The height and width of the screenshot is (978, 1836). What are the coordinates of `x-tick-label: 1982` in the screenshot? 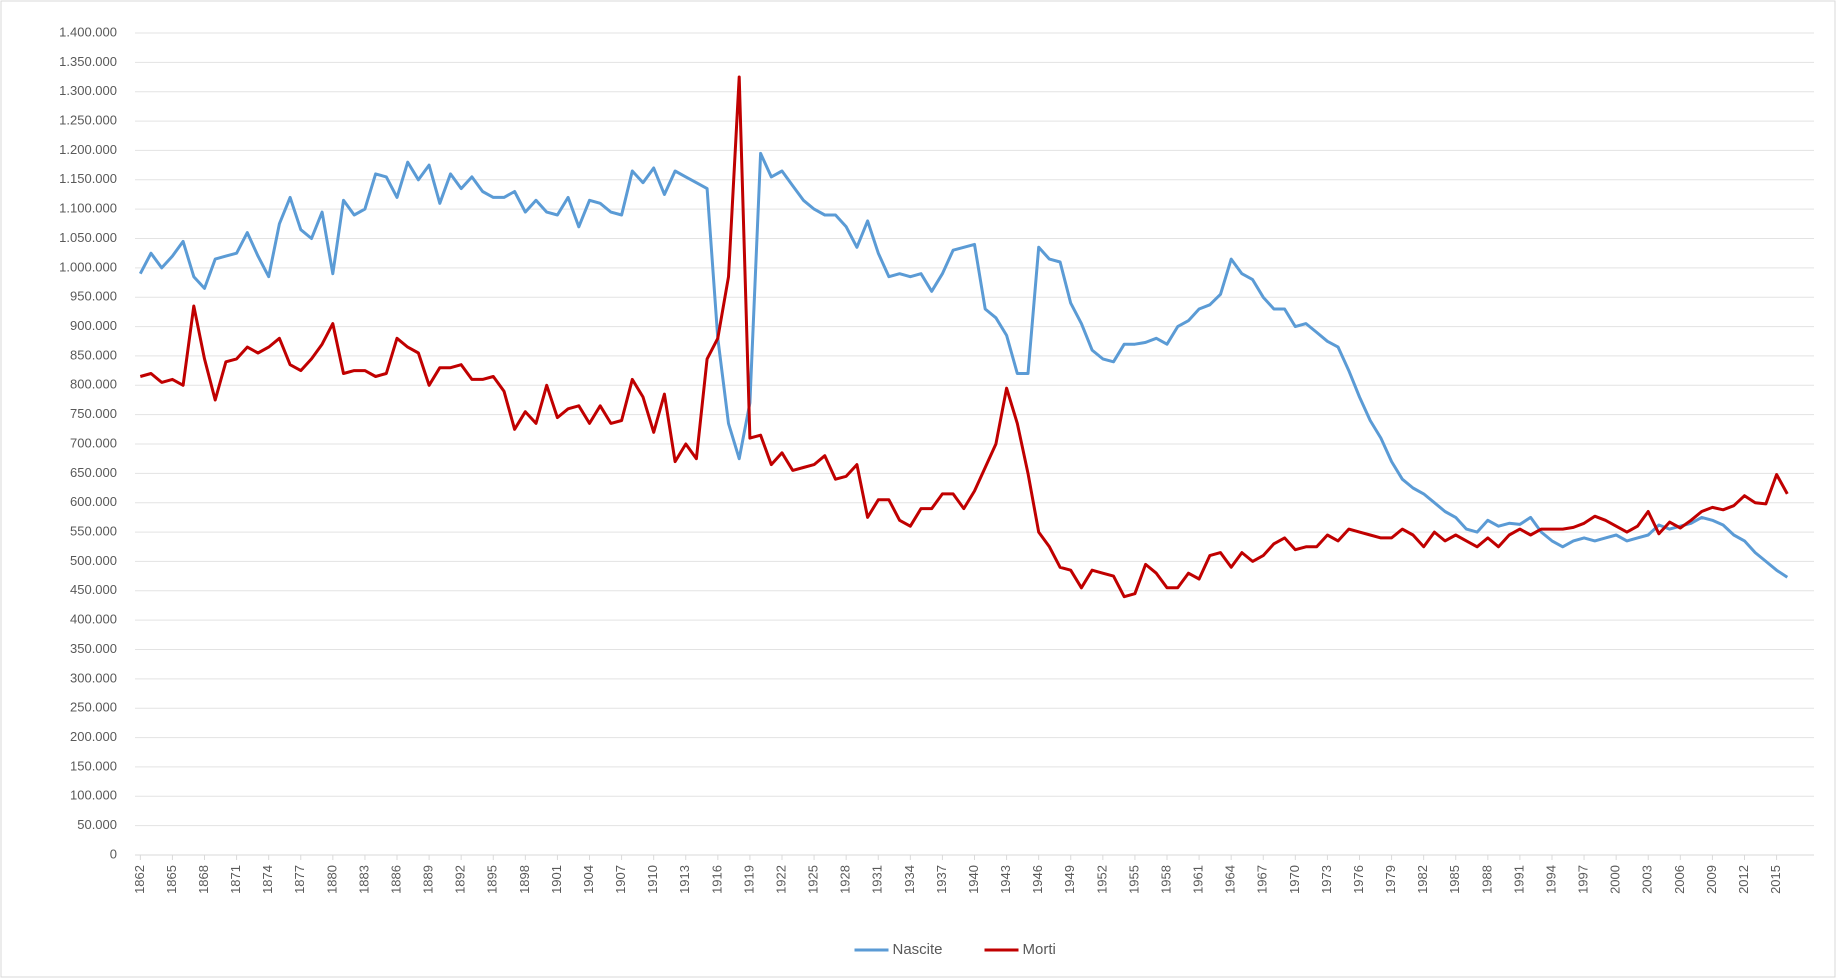 It's located at (1422, 879).